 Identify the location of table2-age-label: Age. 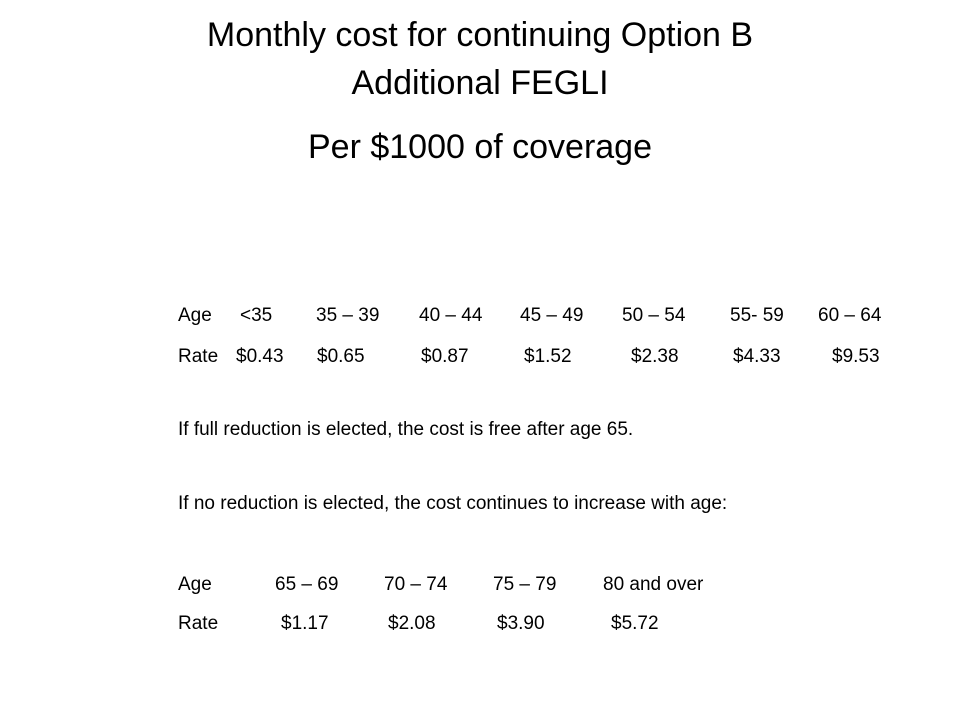
(195, 584).